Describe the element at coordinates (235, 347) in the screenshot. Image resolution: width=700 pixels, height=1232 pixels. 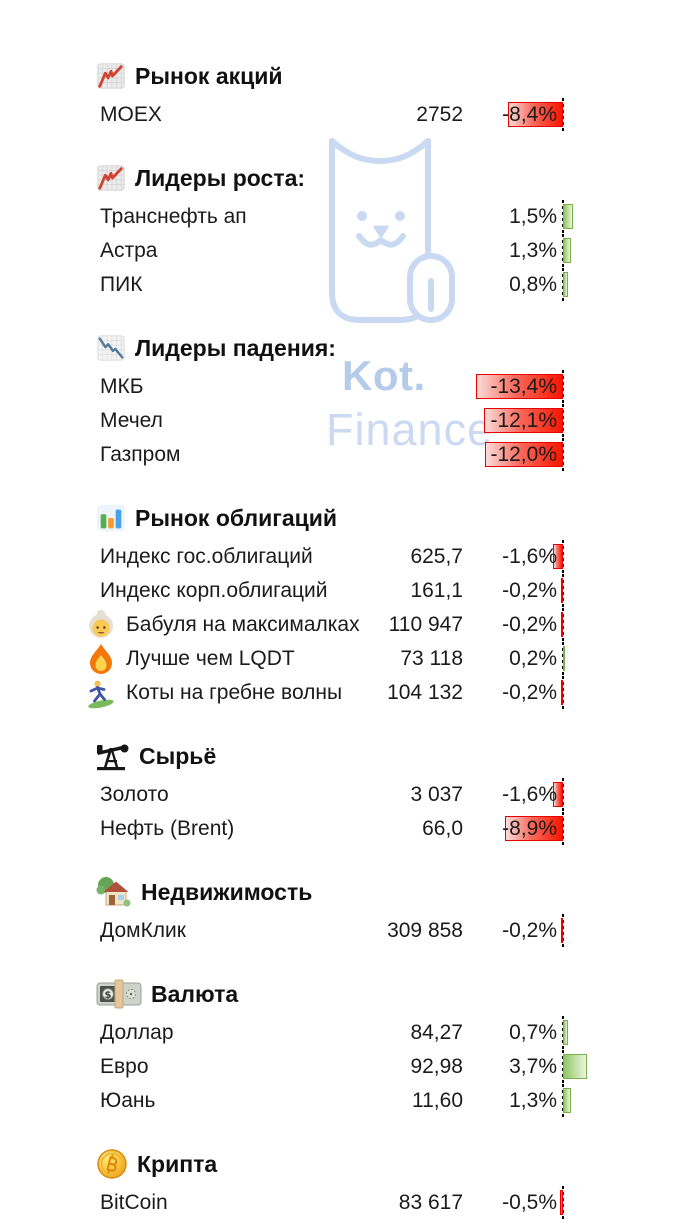
I see `section-title: Лидеры падения:` at that location.